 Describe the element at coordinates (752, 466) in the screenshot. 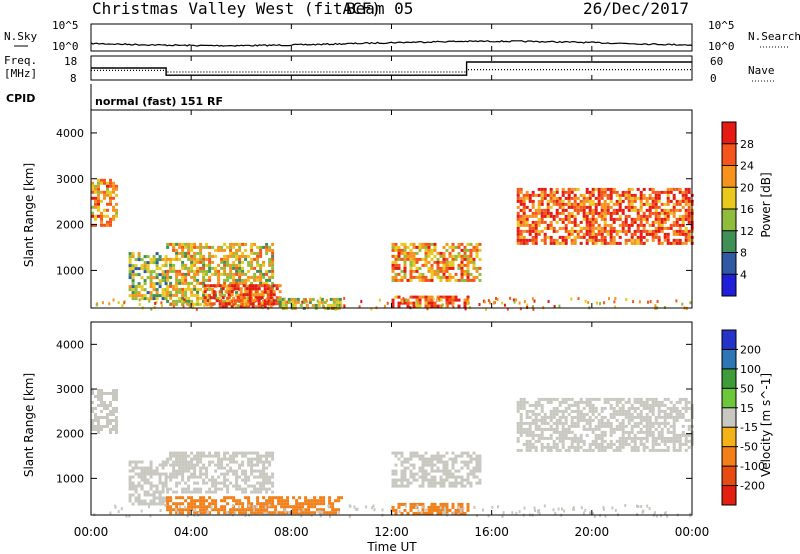

I see `colorbar-tick-label: -100` at that location.